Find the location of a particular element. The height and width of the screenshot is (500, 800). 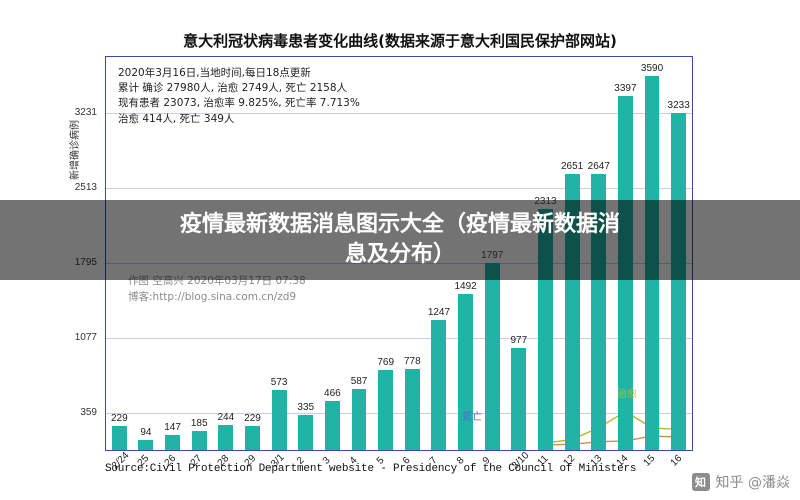

bar-value-label: 2651 is located at coordinates (572, 166).